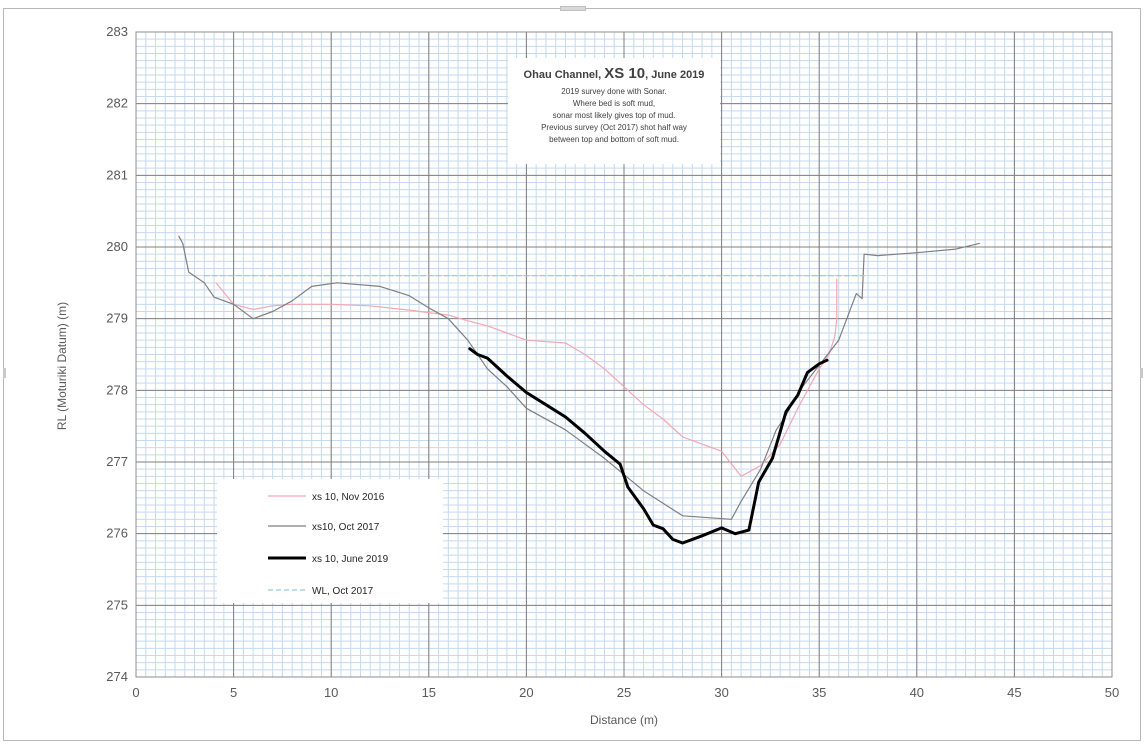 The height and width of the screenshot is (744, 1146). I want to click on annotation-title-part-1: Ohau Channel,, so click(564, 75).